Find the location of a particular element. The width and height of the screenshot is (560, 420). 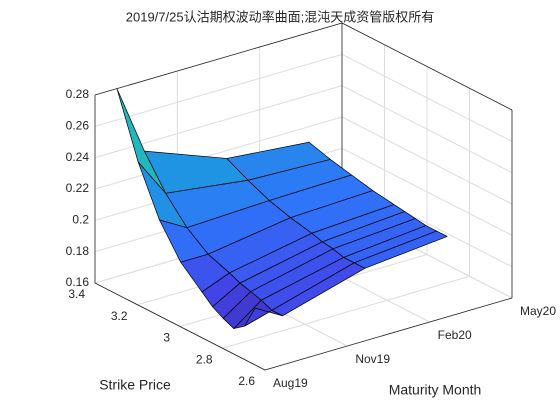

x-tick-label: Aug19 is located at coordinates (290, 383).